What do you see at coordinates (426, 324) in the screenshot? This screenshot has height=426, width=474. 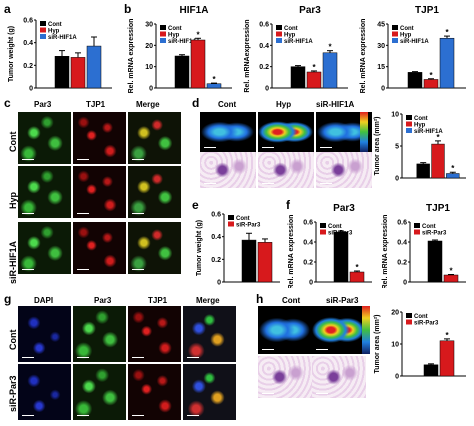 I see `legend-label: siR-Par3` at bounding box center [426, 324].